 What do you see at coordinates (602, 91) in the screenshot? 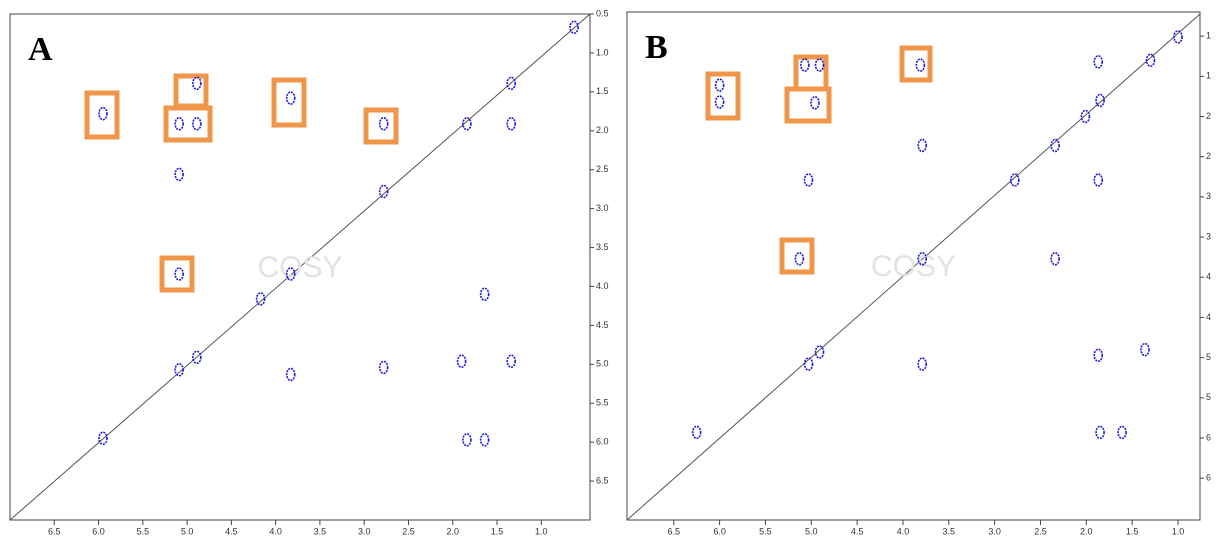
I see `y-tick-label: 1.5` at bounding box center [602, 91].